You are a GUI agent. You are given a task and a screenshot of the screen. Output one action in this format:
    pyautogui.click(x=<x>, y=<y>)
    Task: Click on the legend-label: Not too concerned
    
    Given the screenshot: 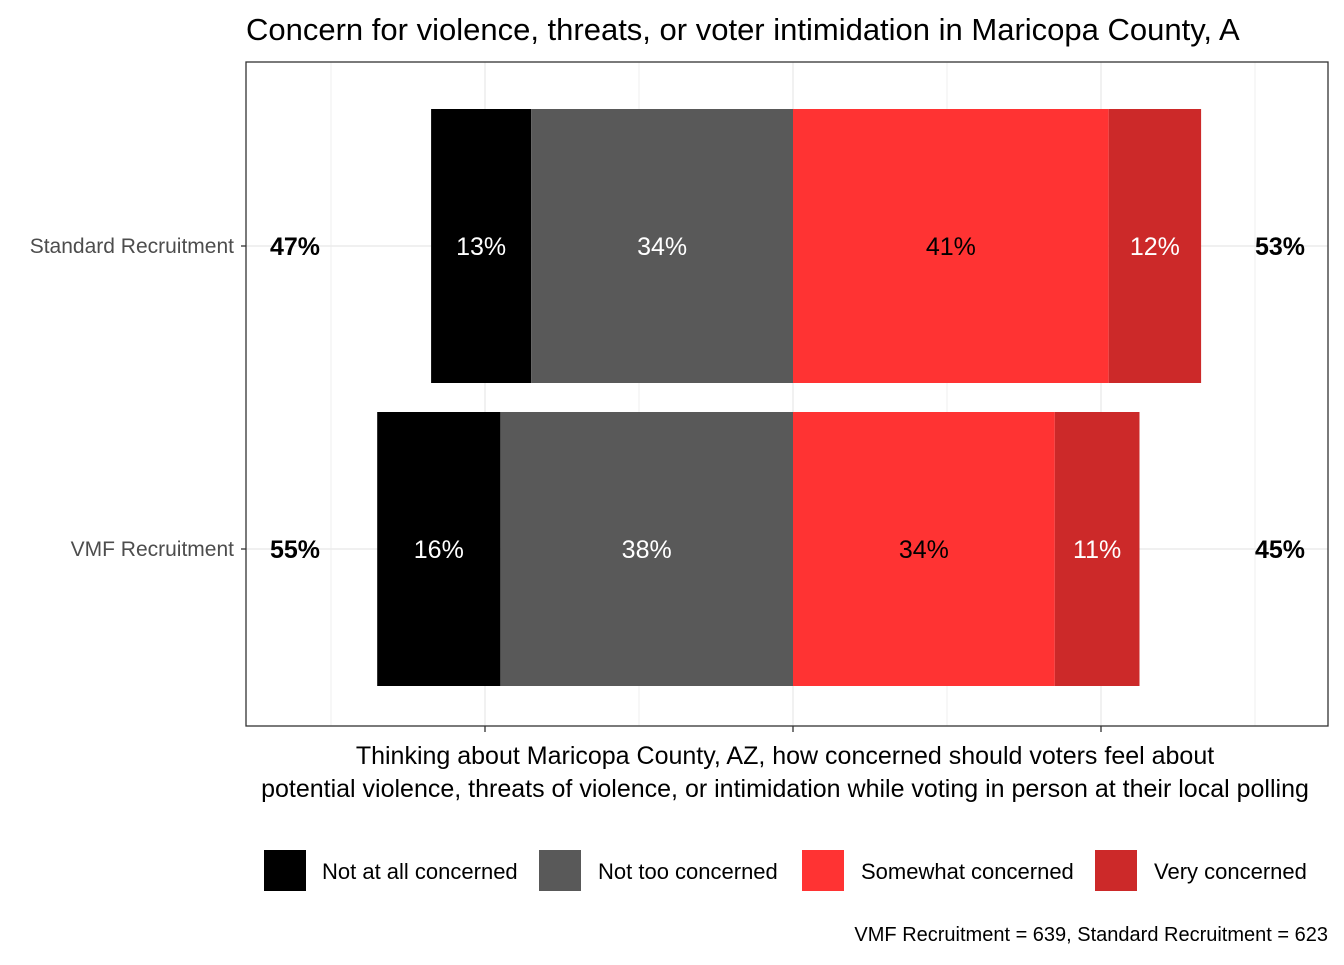 What is the action you would take?
    pyautogui.click(x=688, y=871)
    